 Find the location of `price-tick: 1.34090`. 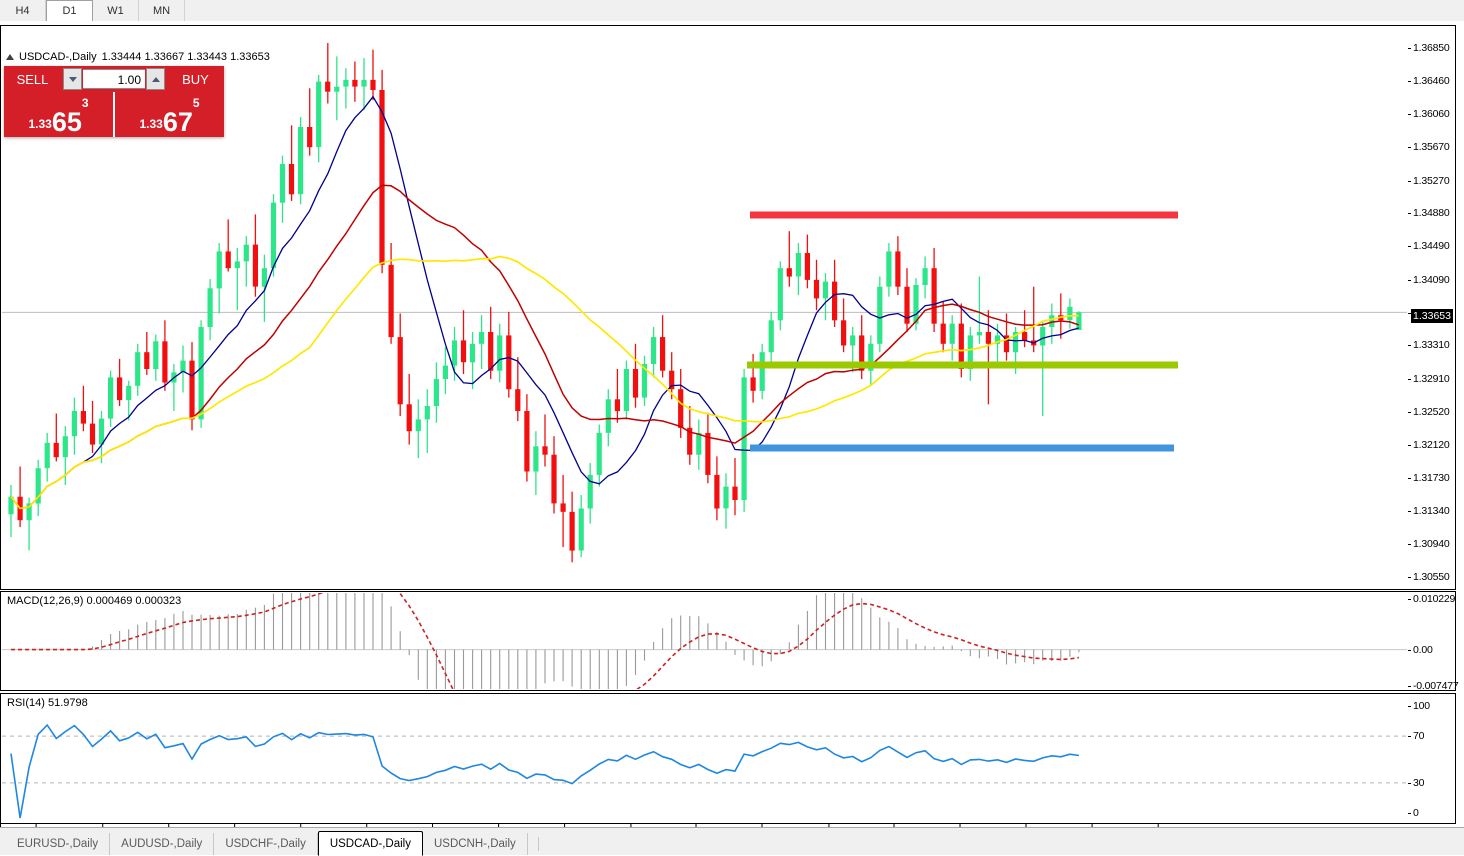

price-tick: 1.34090 is located at coordinates (1429, 279).